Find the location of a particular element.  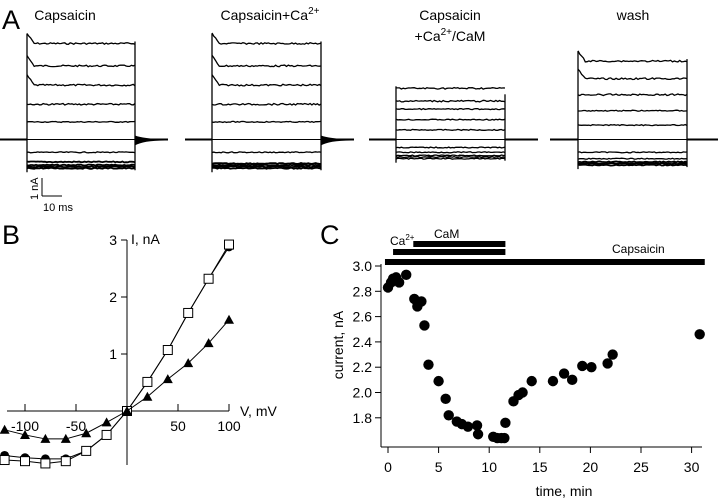

y-tick-label: 1.8 is located at coordinates (363, 418).